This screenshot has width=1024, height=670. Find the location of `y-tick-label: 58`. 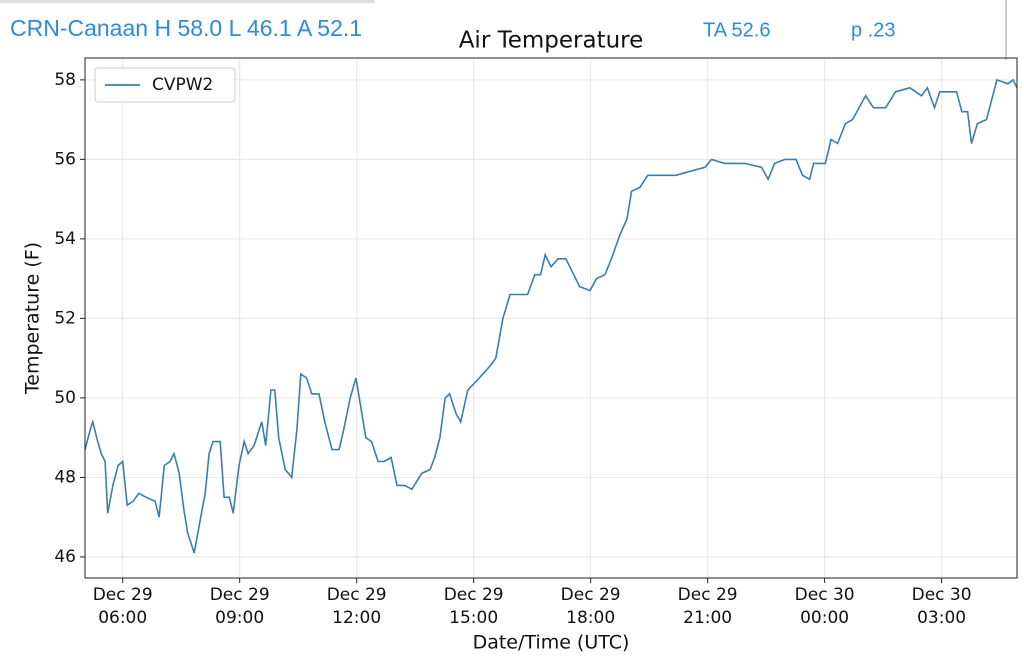

y-tick-label: 58 is located at coordinates (65, 80).